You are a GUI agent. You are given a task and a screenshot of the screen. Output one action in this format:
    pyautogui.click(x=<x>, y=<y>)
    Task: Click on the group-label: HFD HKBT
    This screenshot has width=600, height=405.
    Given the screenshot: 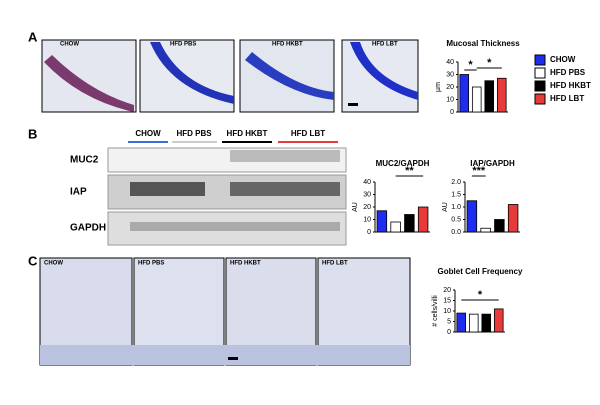 What is the action you would take?
    pyautogui.click(x=247, y=133)
    